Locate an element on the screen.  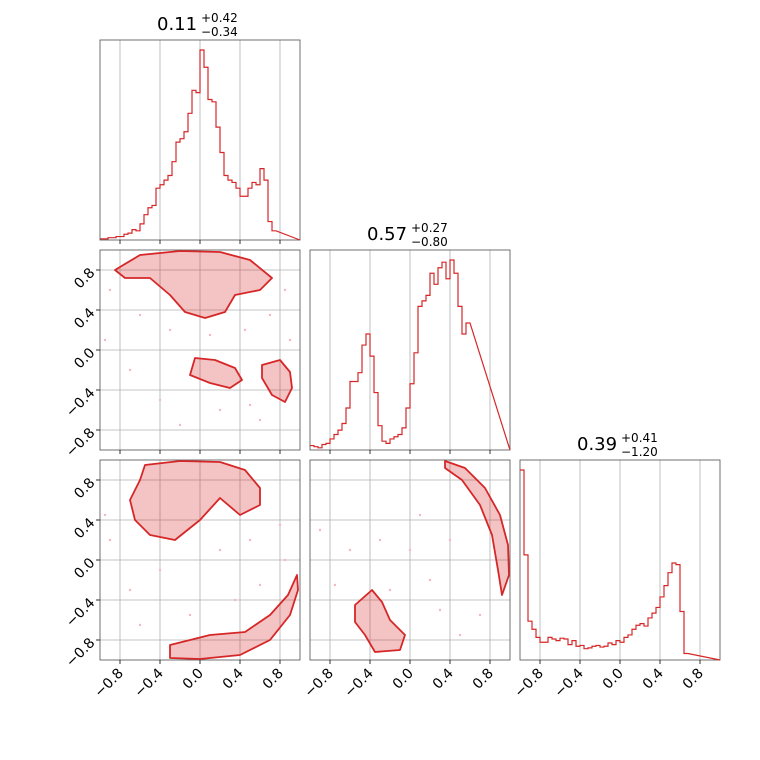
contour-panel-1: −0.8−0.40.00.40.8−0.8 −0.4 0.0 0.4 0.8 is located at coordinates (182, 580).